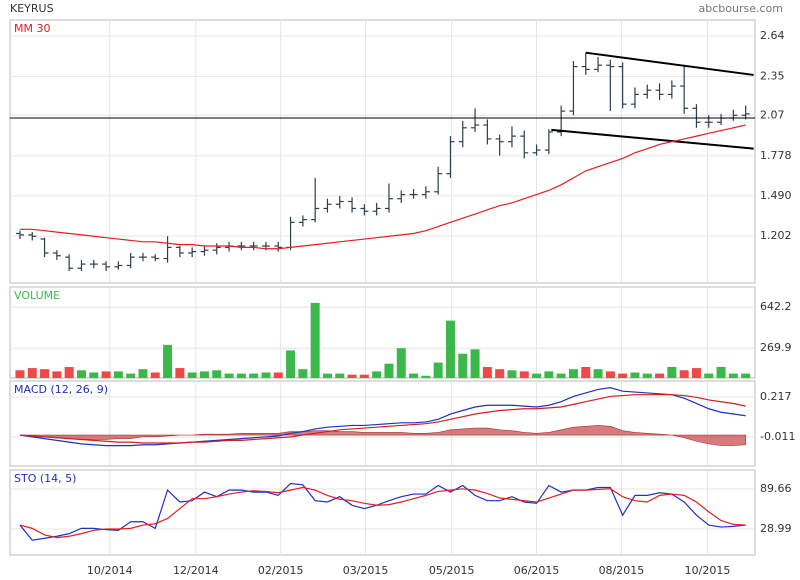  I want to click on x-tick-label: 12/2014, so click(196, 570).